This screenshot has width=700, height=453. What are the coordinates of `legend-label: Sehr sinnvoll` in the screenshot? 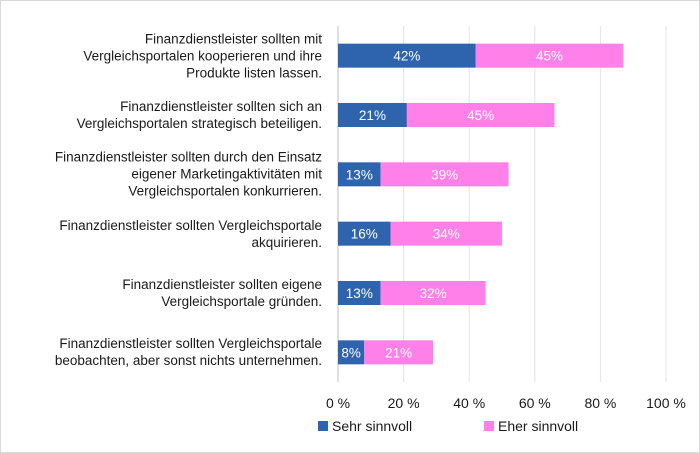 It's located at (372, 426).